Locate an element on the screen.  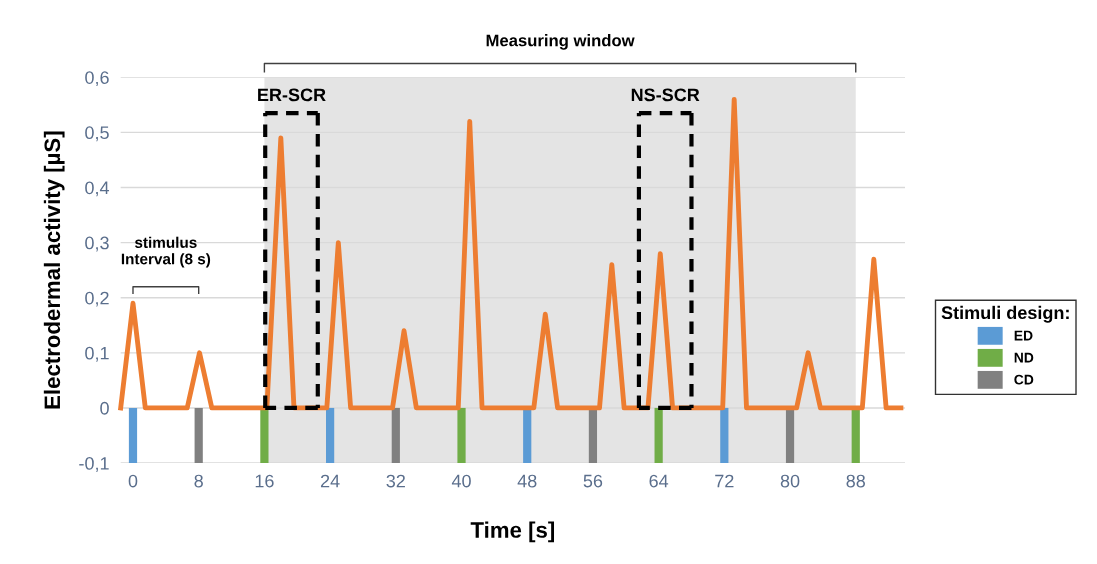
x-tick-label: 48 is located at coordinates (527, 481).